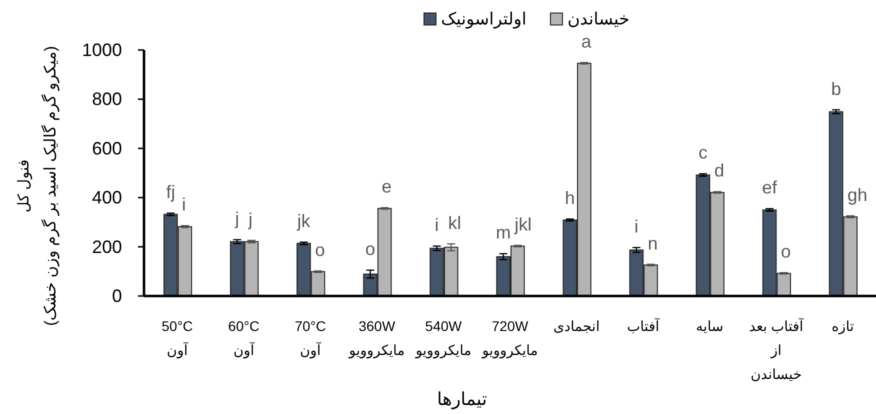  Describe the element at coordinates (586, 42) in the screenshot. I see `data-label: a` at that location.